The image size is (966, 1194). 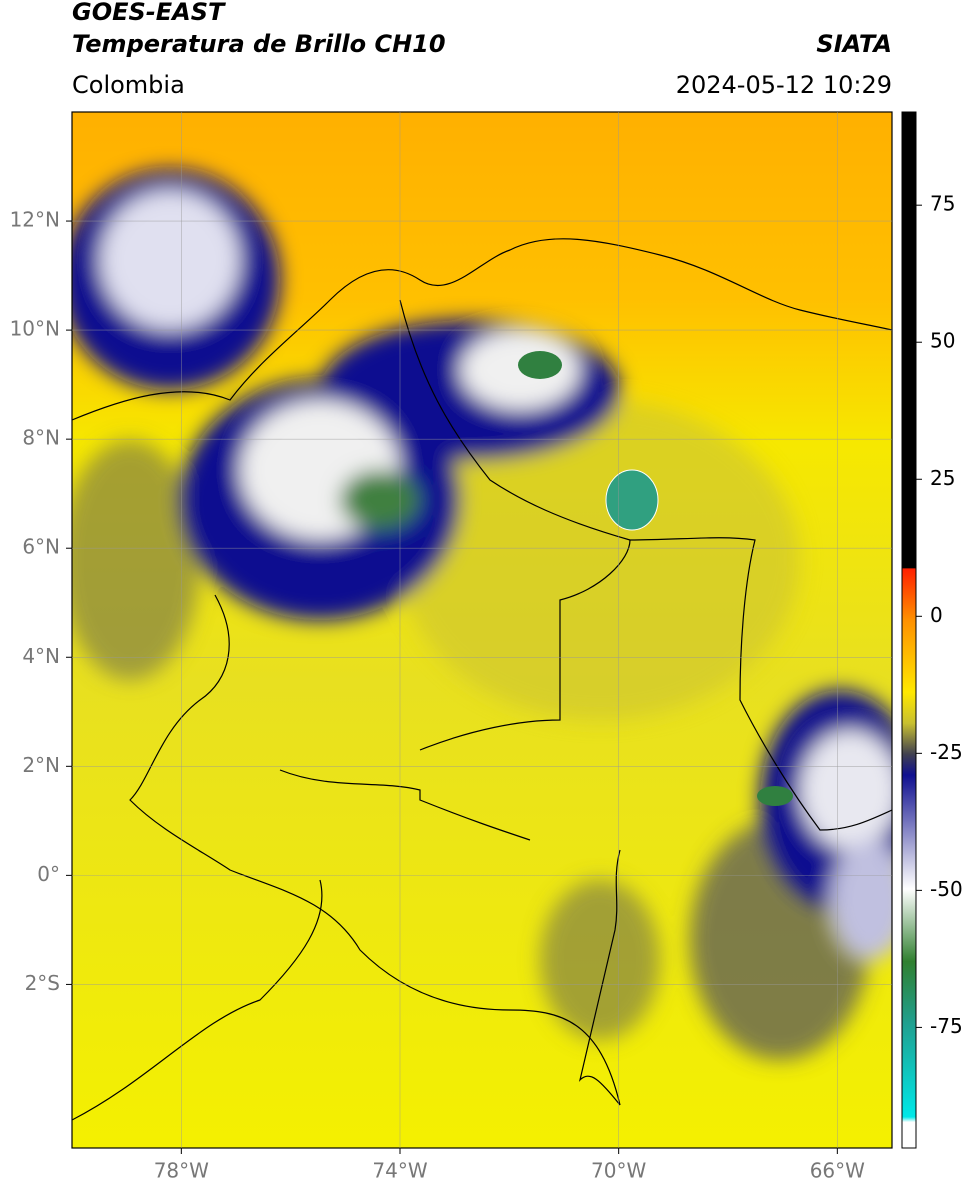 I want to click on colorbar-label: 75, so click(x=942, y=204).